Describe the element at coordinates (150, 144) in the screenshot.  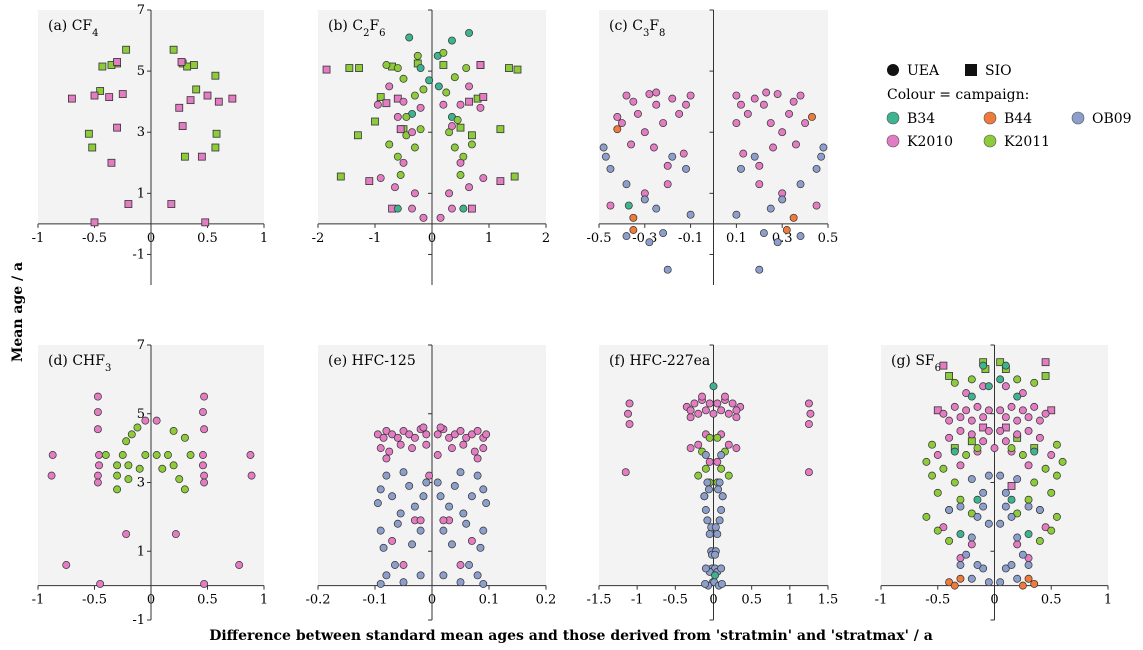
I see `panel-a: -1 1 3 5 7 -1 -0.5 0 0.5 1 (a) CF4` at that location.